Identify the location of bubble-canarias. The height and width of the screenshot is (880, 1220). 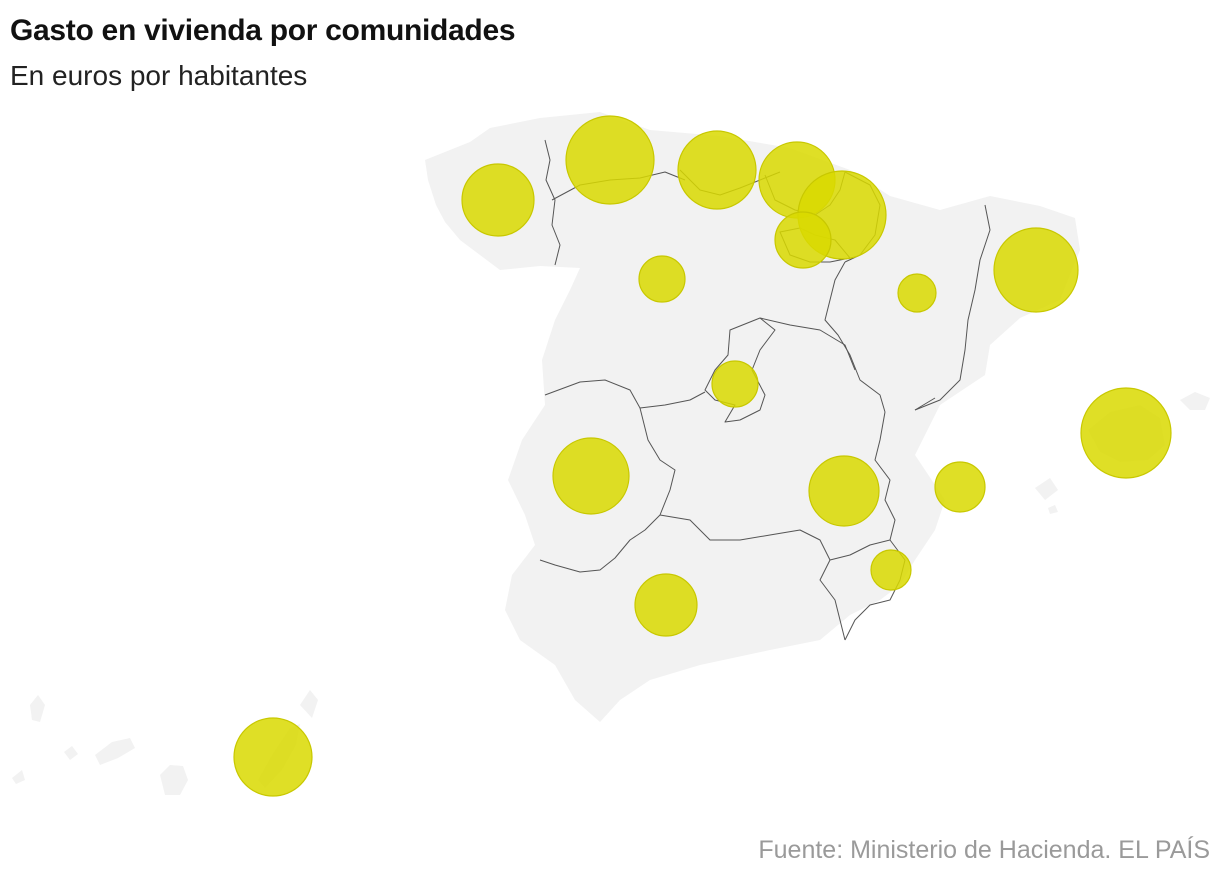
(273, 757).